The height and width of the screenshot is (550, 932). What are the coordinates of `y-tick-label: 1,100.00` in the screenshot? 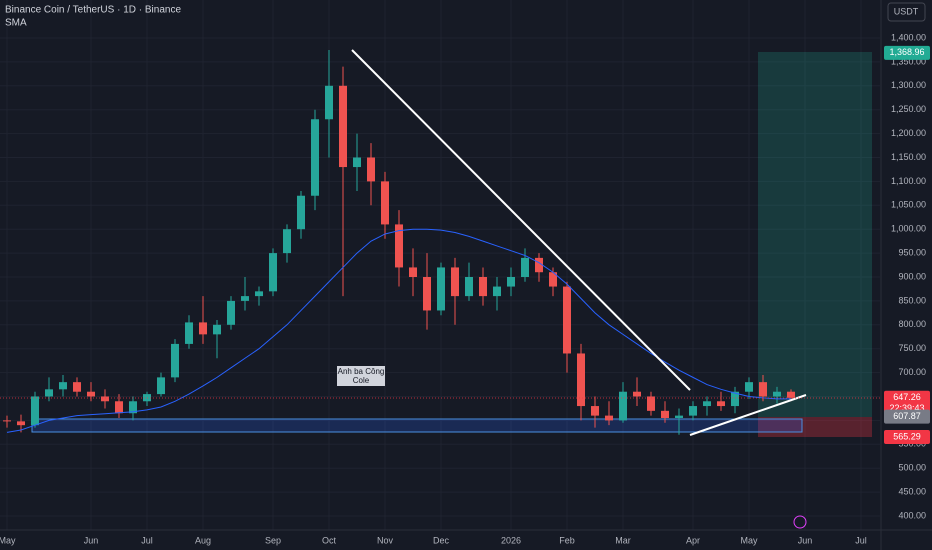 It's located at (908, 181).